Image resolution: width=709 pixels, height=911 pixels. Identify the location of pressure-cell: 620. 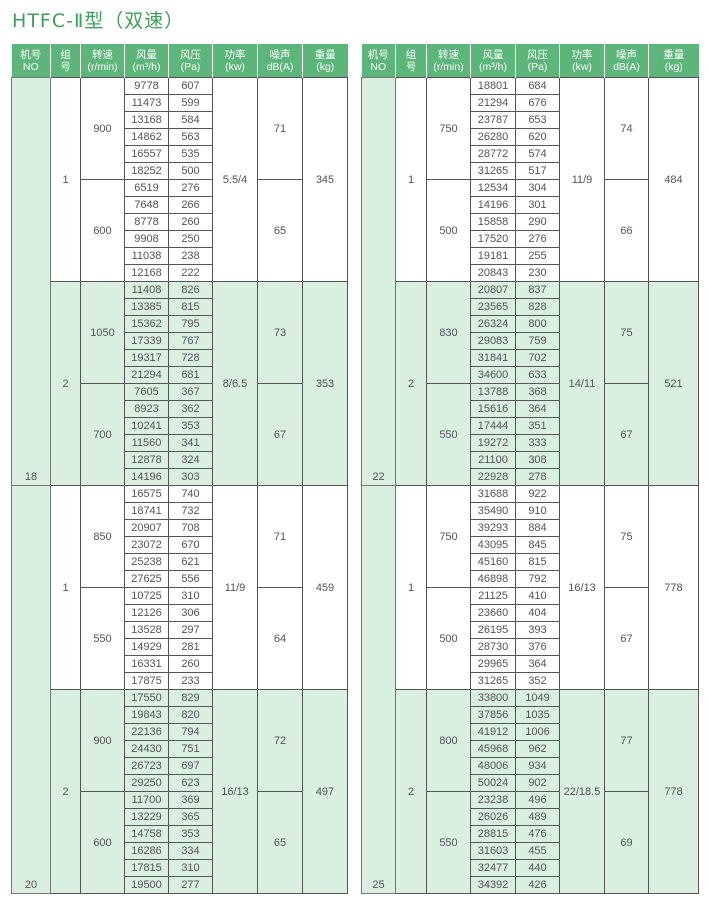
(537, 137).